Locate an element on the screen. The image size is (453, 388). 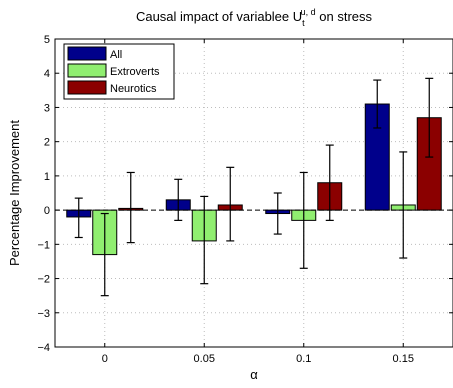
legend-swatch-neurotics is located at coordinates (87, 87).